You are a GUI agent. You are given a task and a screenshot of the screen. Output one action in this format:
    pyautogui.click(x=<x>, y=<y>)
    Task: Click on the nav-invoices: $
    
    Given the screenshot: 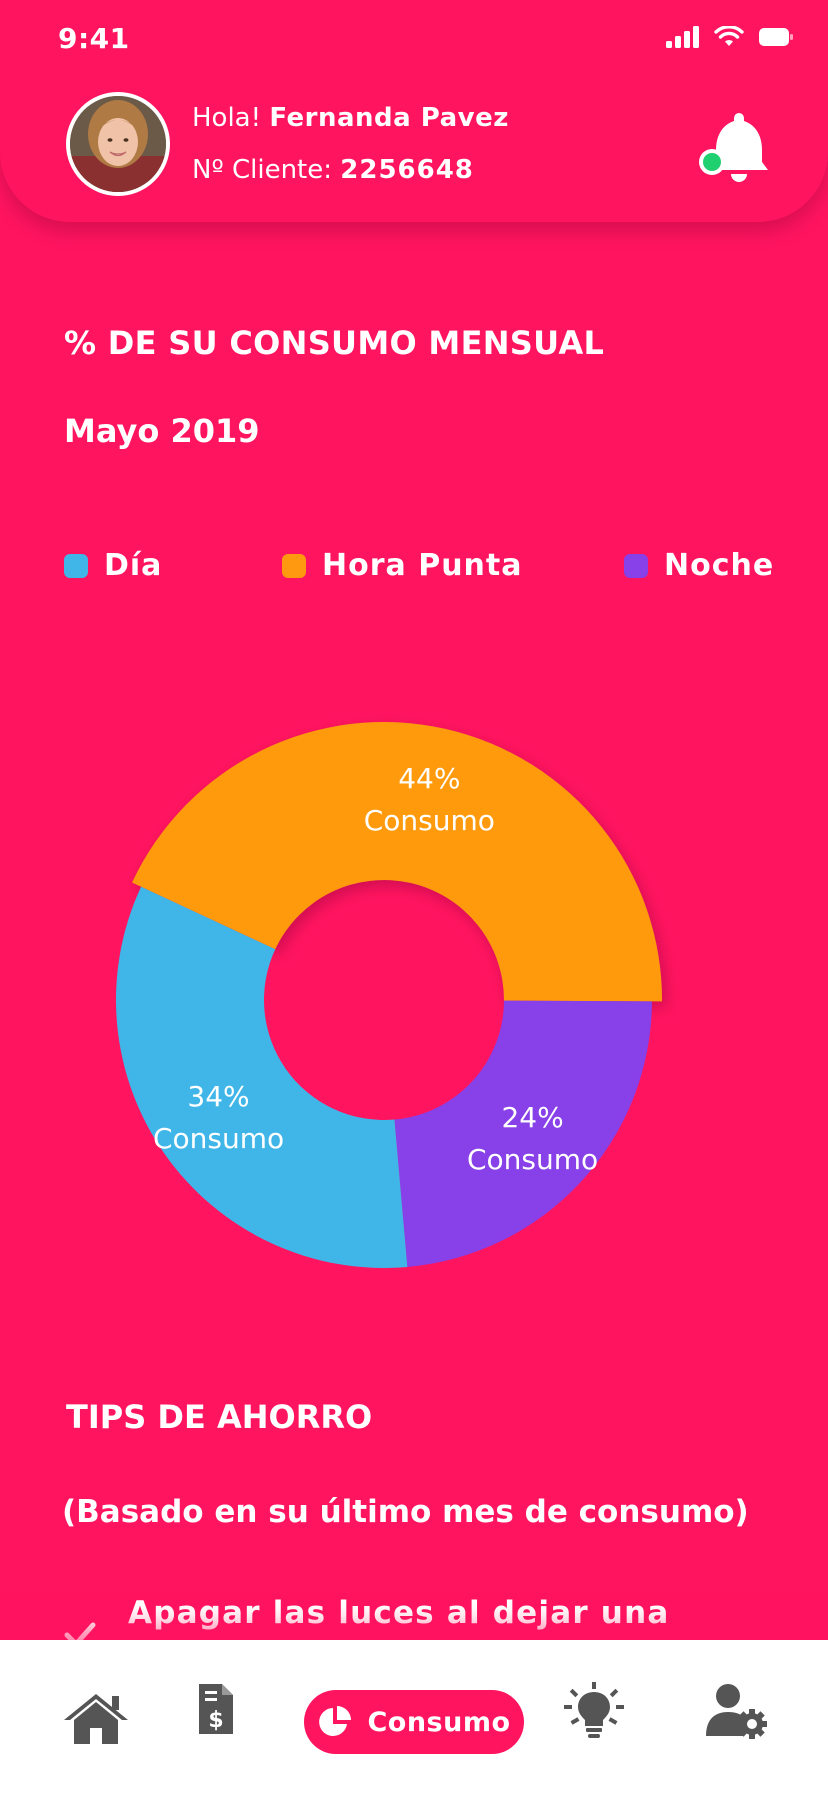 What is the action you would take?
    pyautogui.click(x=216, y=1711)
    